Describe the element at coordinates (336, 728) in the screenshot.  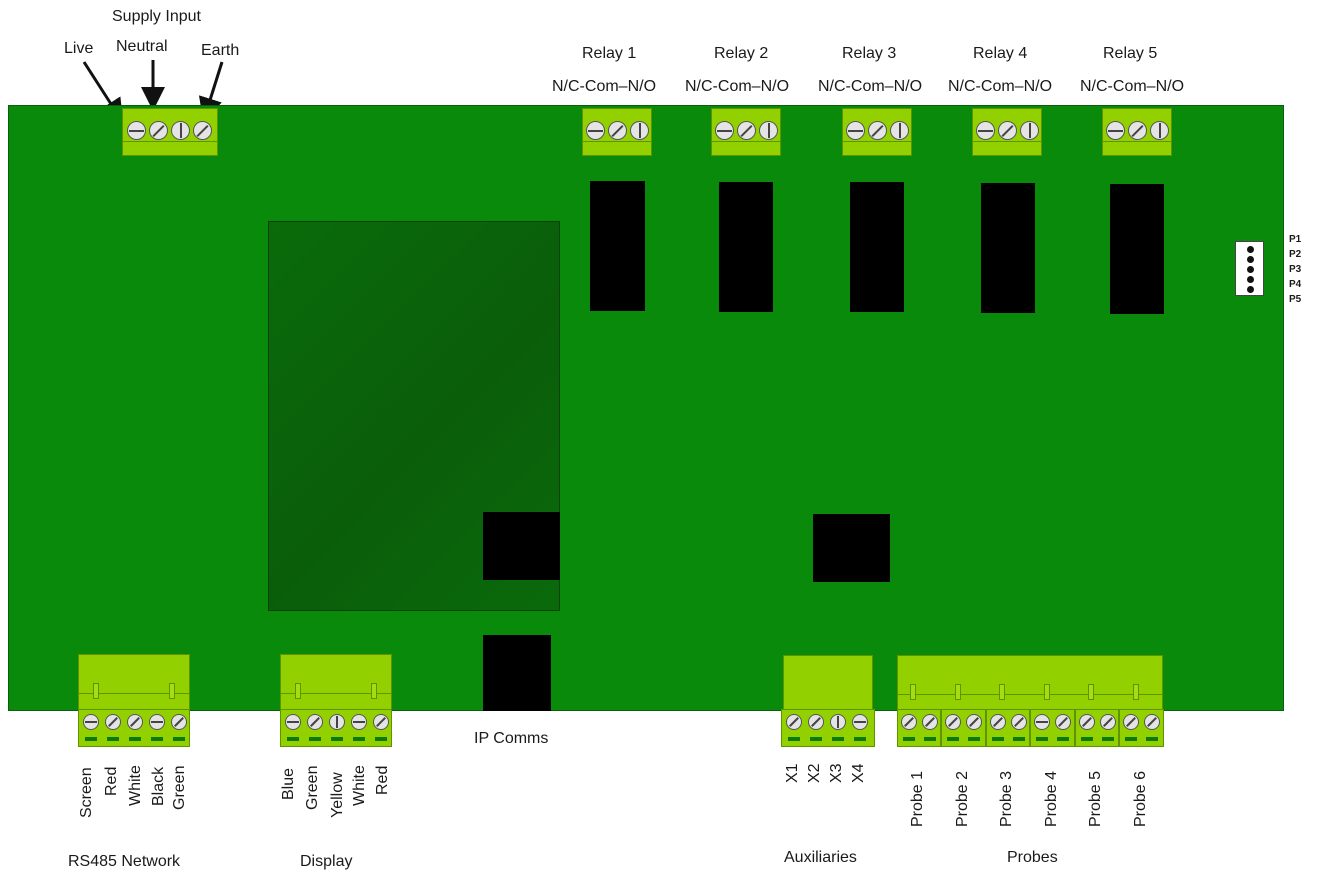
I see `display-terminal-block` at that location.